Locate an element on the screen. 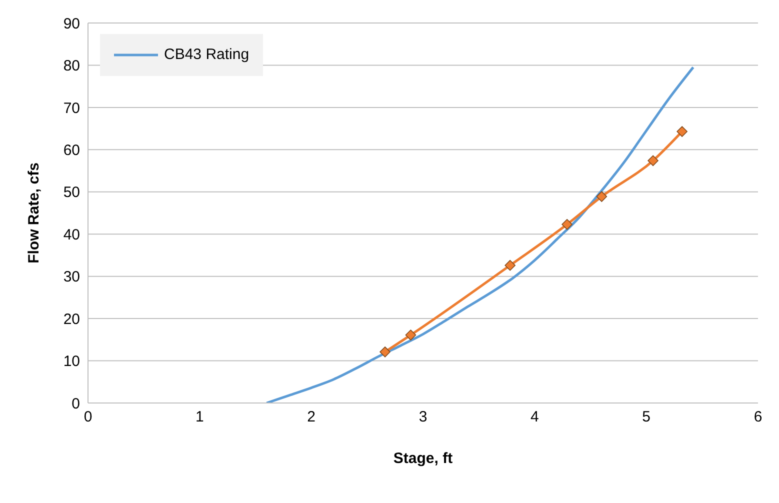 The image size is (779, 503). y-tick-label: 50 is located at coordinates (71, 193).